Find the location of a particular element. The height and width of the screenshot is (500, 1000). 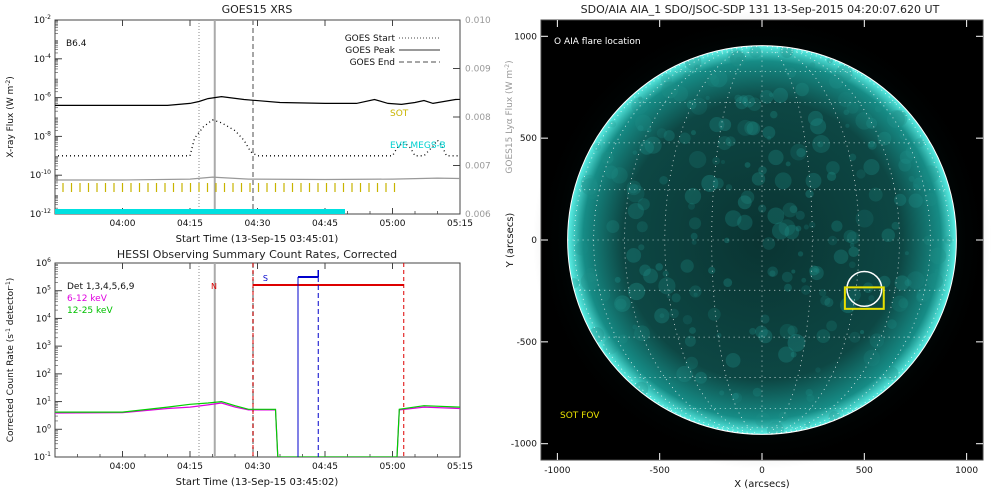

goes-legend-start-label: GOES Start is located at coordinates (370, 39).